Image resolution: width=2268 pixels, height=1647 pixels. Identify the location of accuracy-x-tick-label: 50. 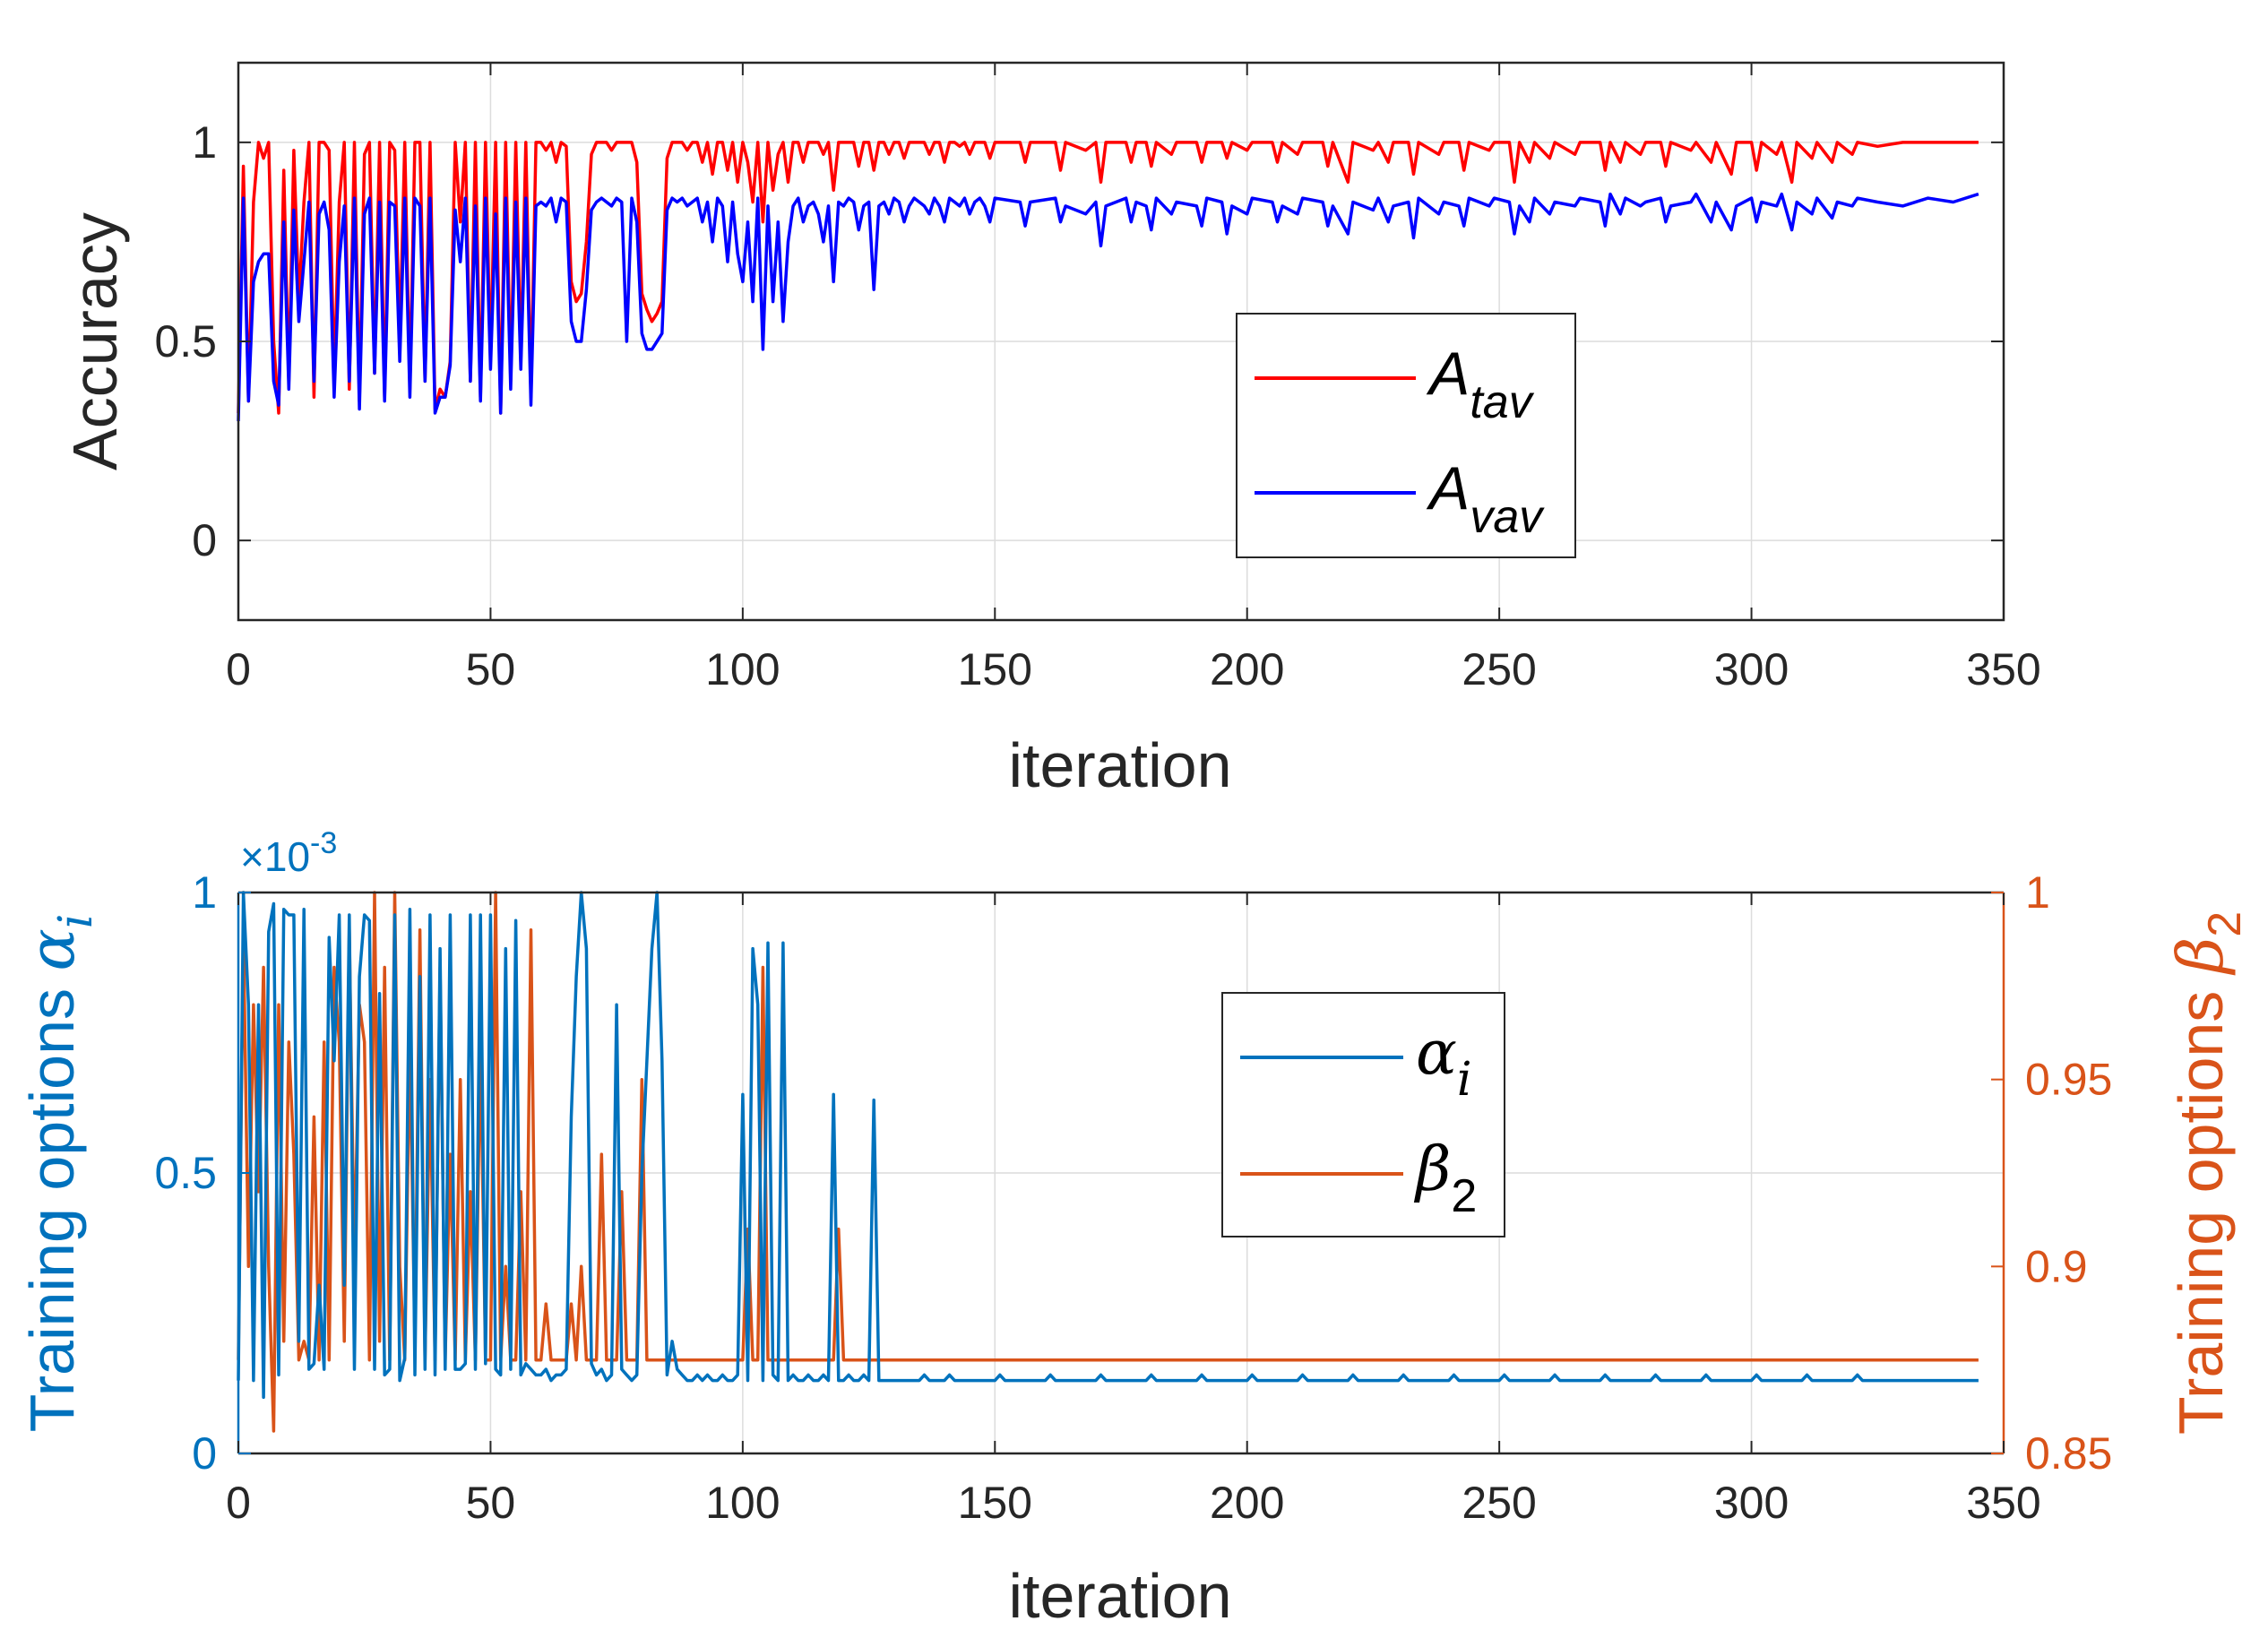
(491, 669).